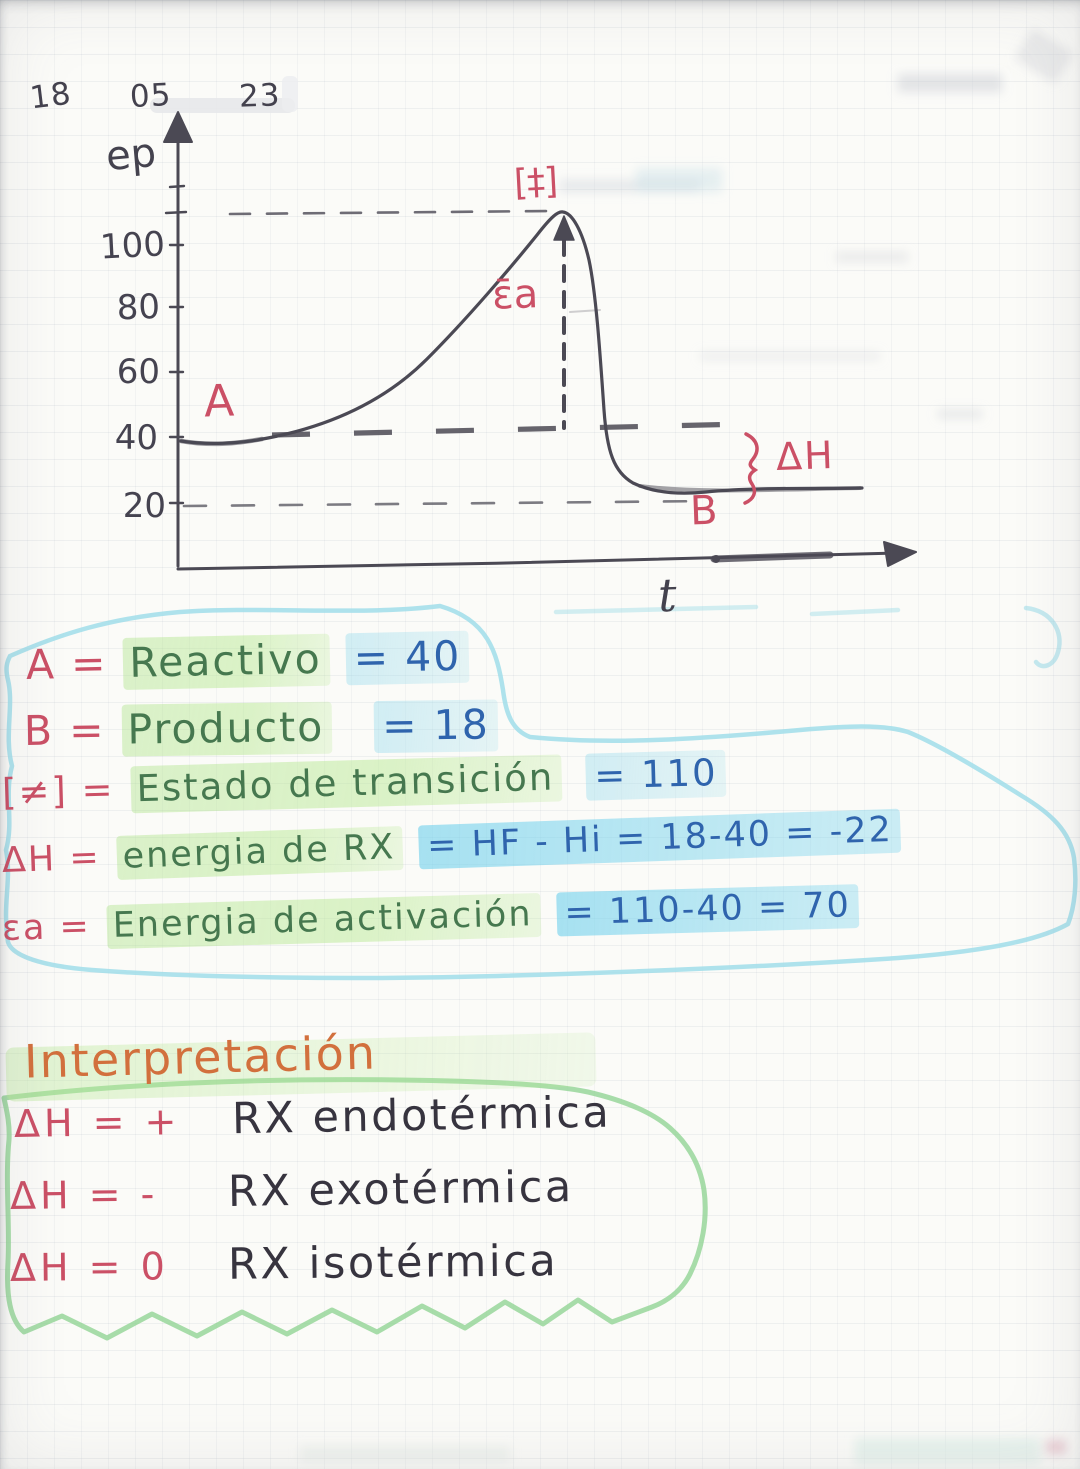  What do you see at coordinates (97, 1122) in the screenshot?
I see `interp-prefix: ΔH = +` at bounding box center [97, 1122].